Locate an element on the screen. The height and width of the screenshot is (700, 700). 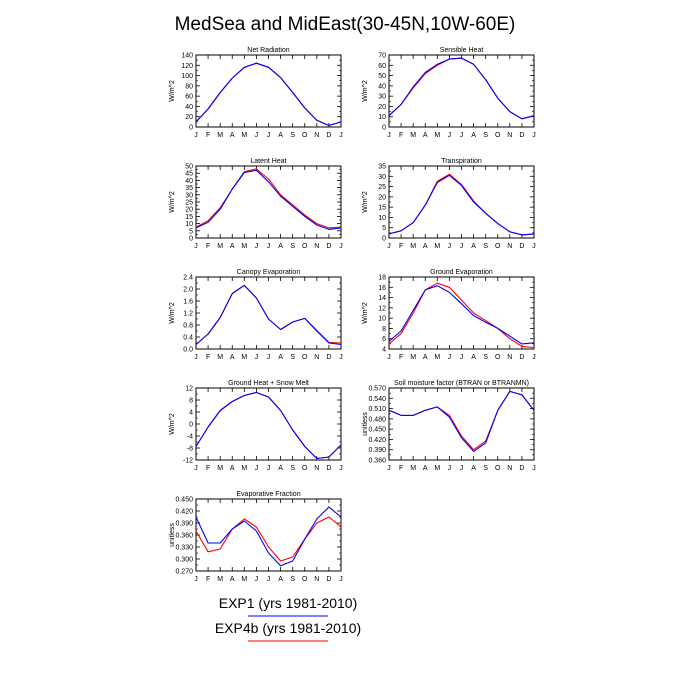
y-tick-label: 60 is located at coordinates (382, 66).